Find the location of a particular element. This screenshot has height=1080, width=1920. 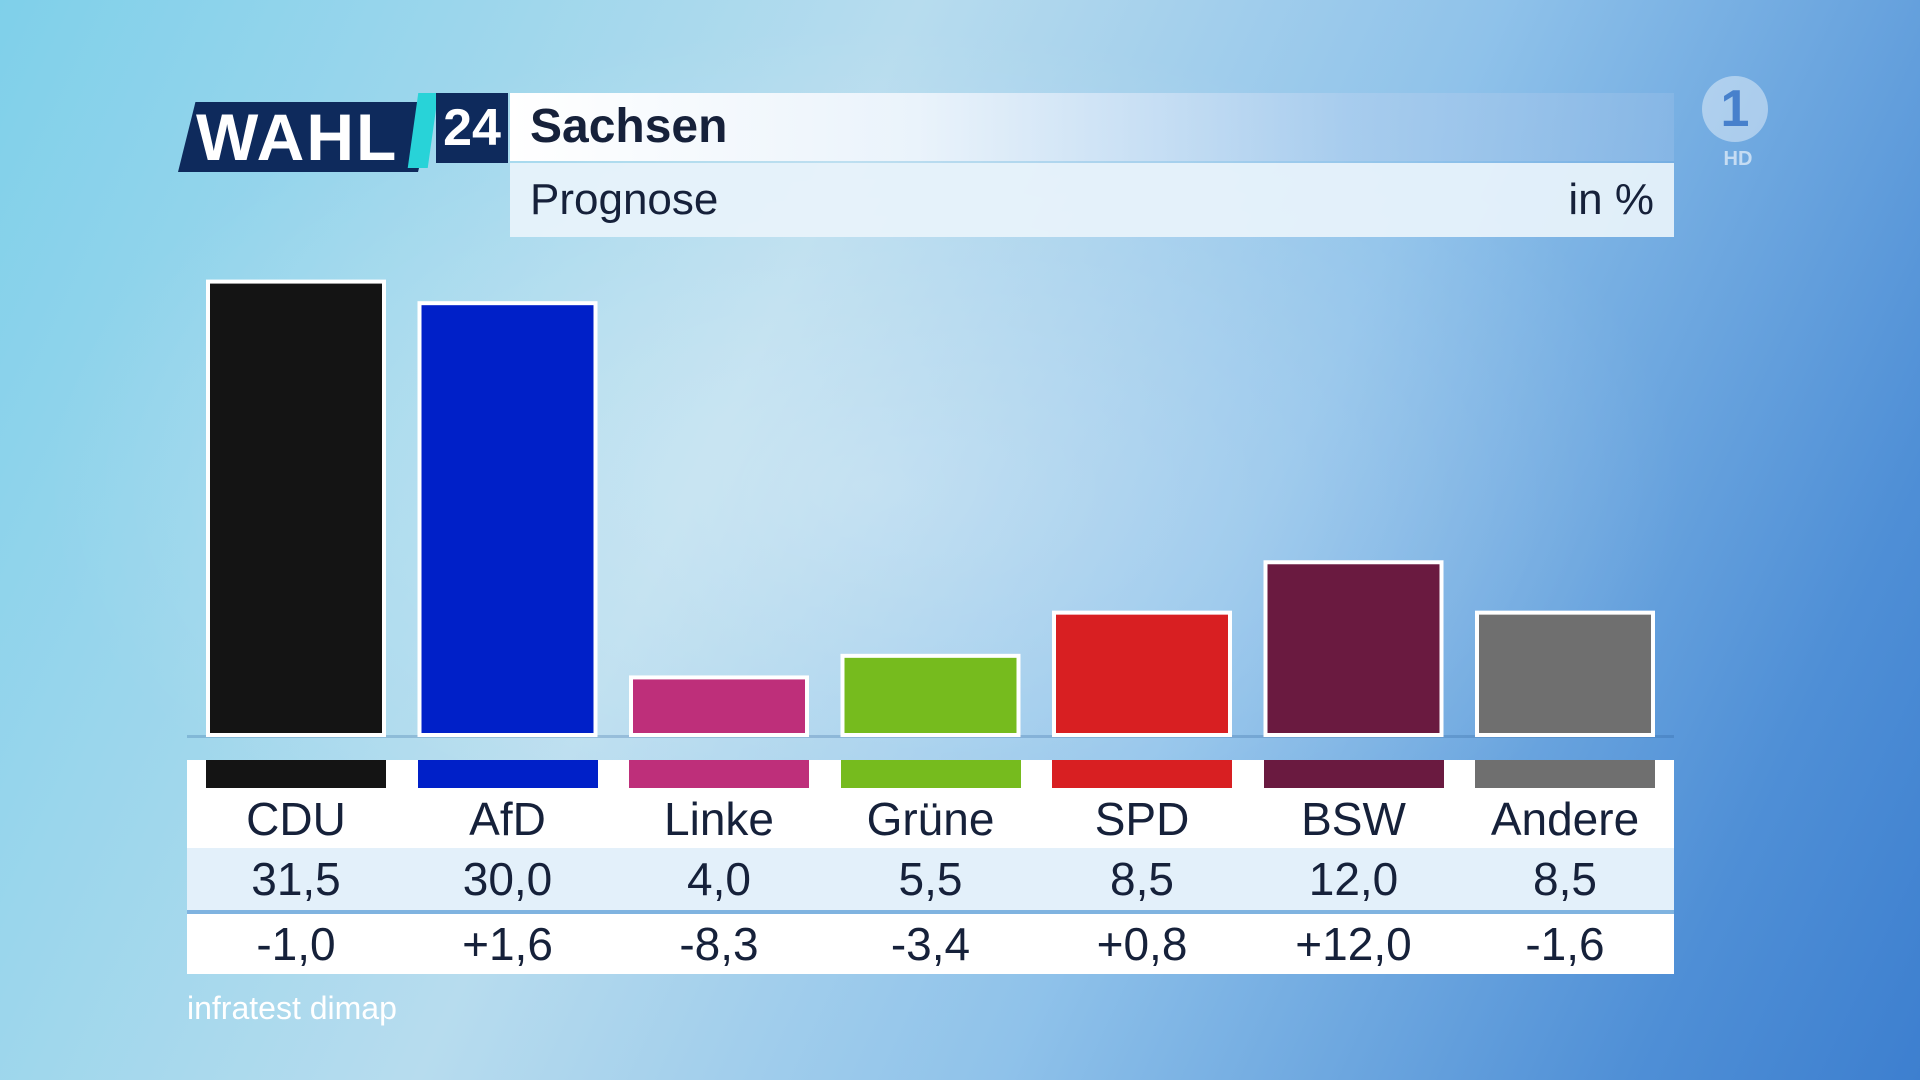

table-value-row-bg is located at coordinates (930, 879).